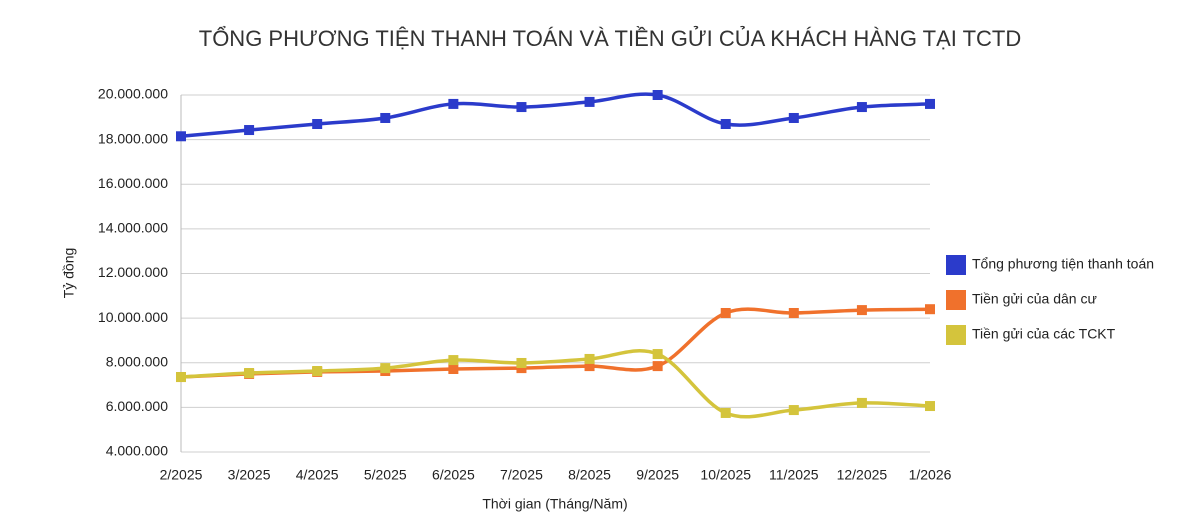 This screenshot has height=528, width=1200. I want to click on legend-label: Tiền gửi của dân cư, so click(1034, 299).